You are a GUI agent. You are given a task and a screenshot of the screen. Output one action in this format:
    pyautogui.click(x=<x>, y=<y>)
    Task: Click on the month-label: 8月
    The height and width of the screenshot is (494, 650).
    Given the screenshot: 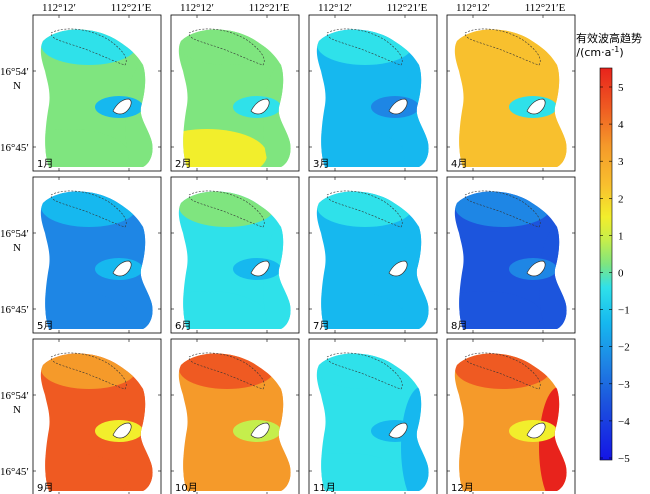 What is the action you would take?
    pyautogui.click(x=459, y=326)
    